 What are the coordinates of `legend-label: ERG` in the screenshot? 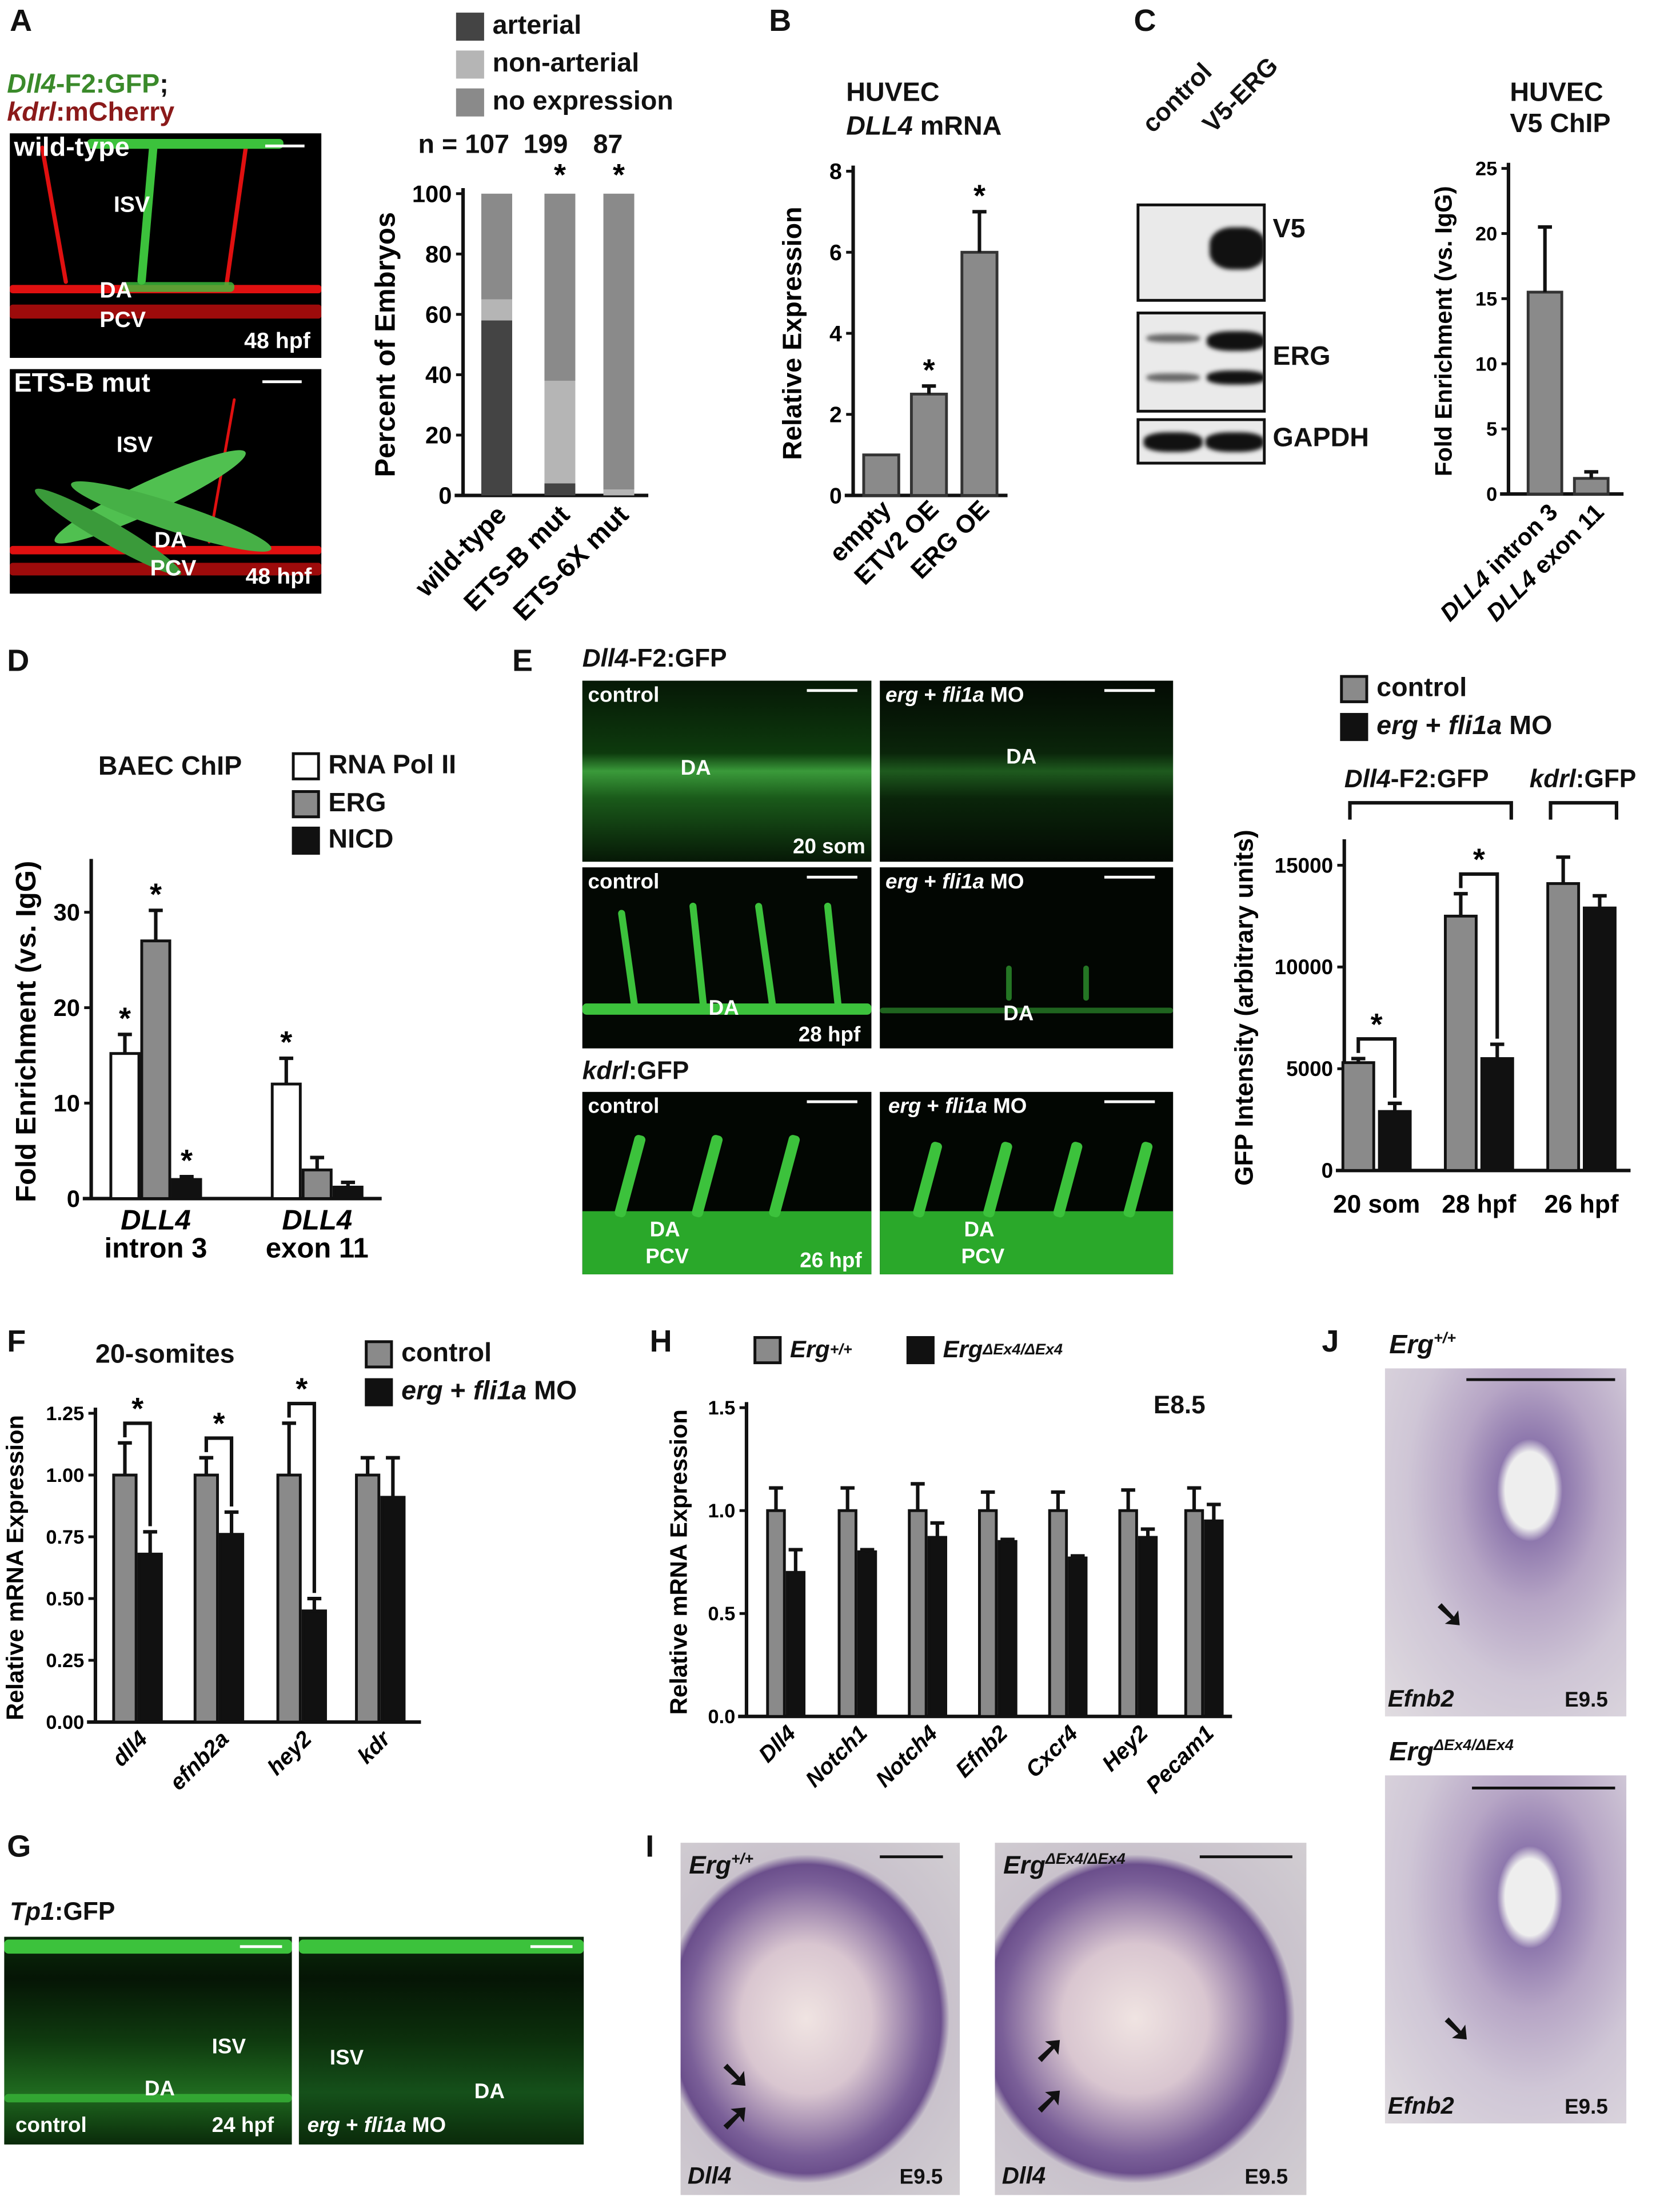 It's located at (357, 804).